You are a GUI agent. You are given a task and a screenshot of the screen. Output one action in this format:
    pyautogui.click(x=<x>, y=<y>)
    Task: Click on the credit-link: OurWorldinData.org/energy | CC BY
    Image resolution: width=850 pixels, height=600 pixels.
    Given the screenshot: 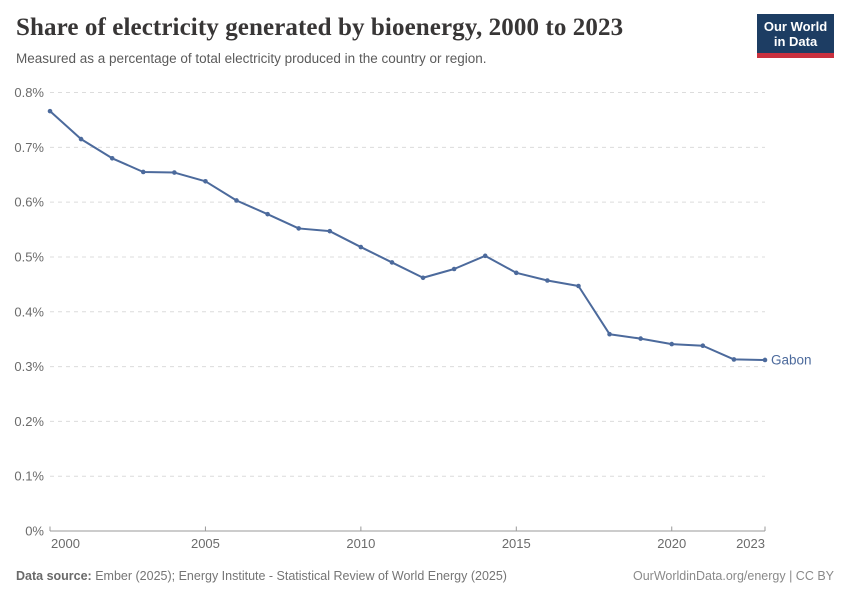 What is the action you would take?
    pyautogui.click(x=733, y=576)
    